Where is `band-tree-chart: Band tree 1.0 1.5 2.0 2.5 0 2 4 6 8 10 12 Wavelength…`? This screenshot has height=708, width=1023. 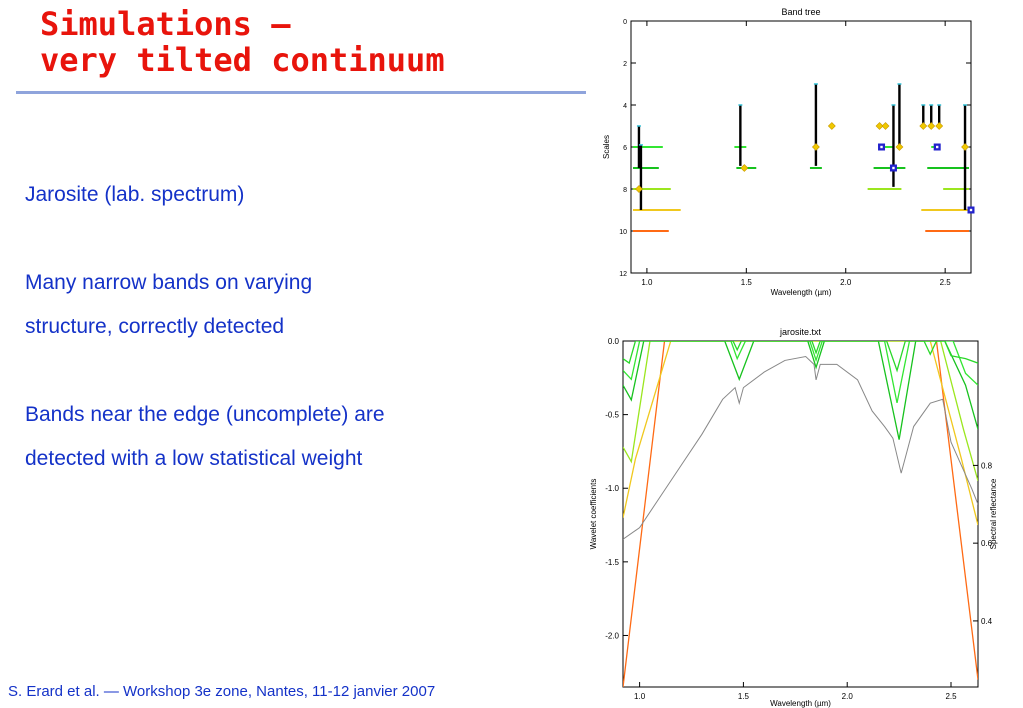 band-tree-chart: Band tree 1.0 1.5 2.0 2.5 0 2 4 6 8 10 12 Wavelength… is located at coordinates (788, 152).